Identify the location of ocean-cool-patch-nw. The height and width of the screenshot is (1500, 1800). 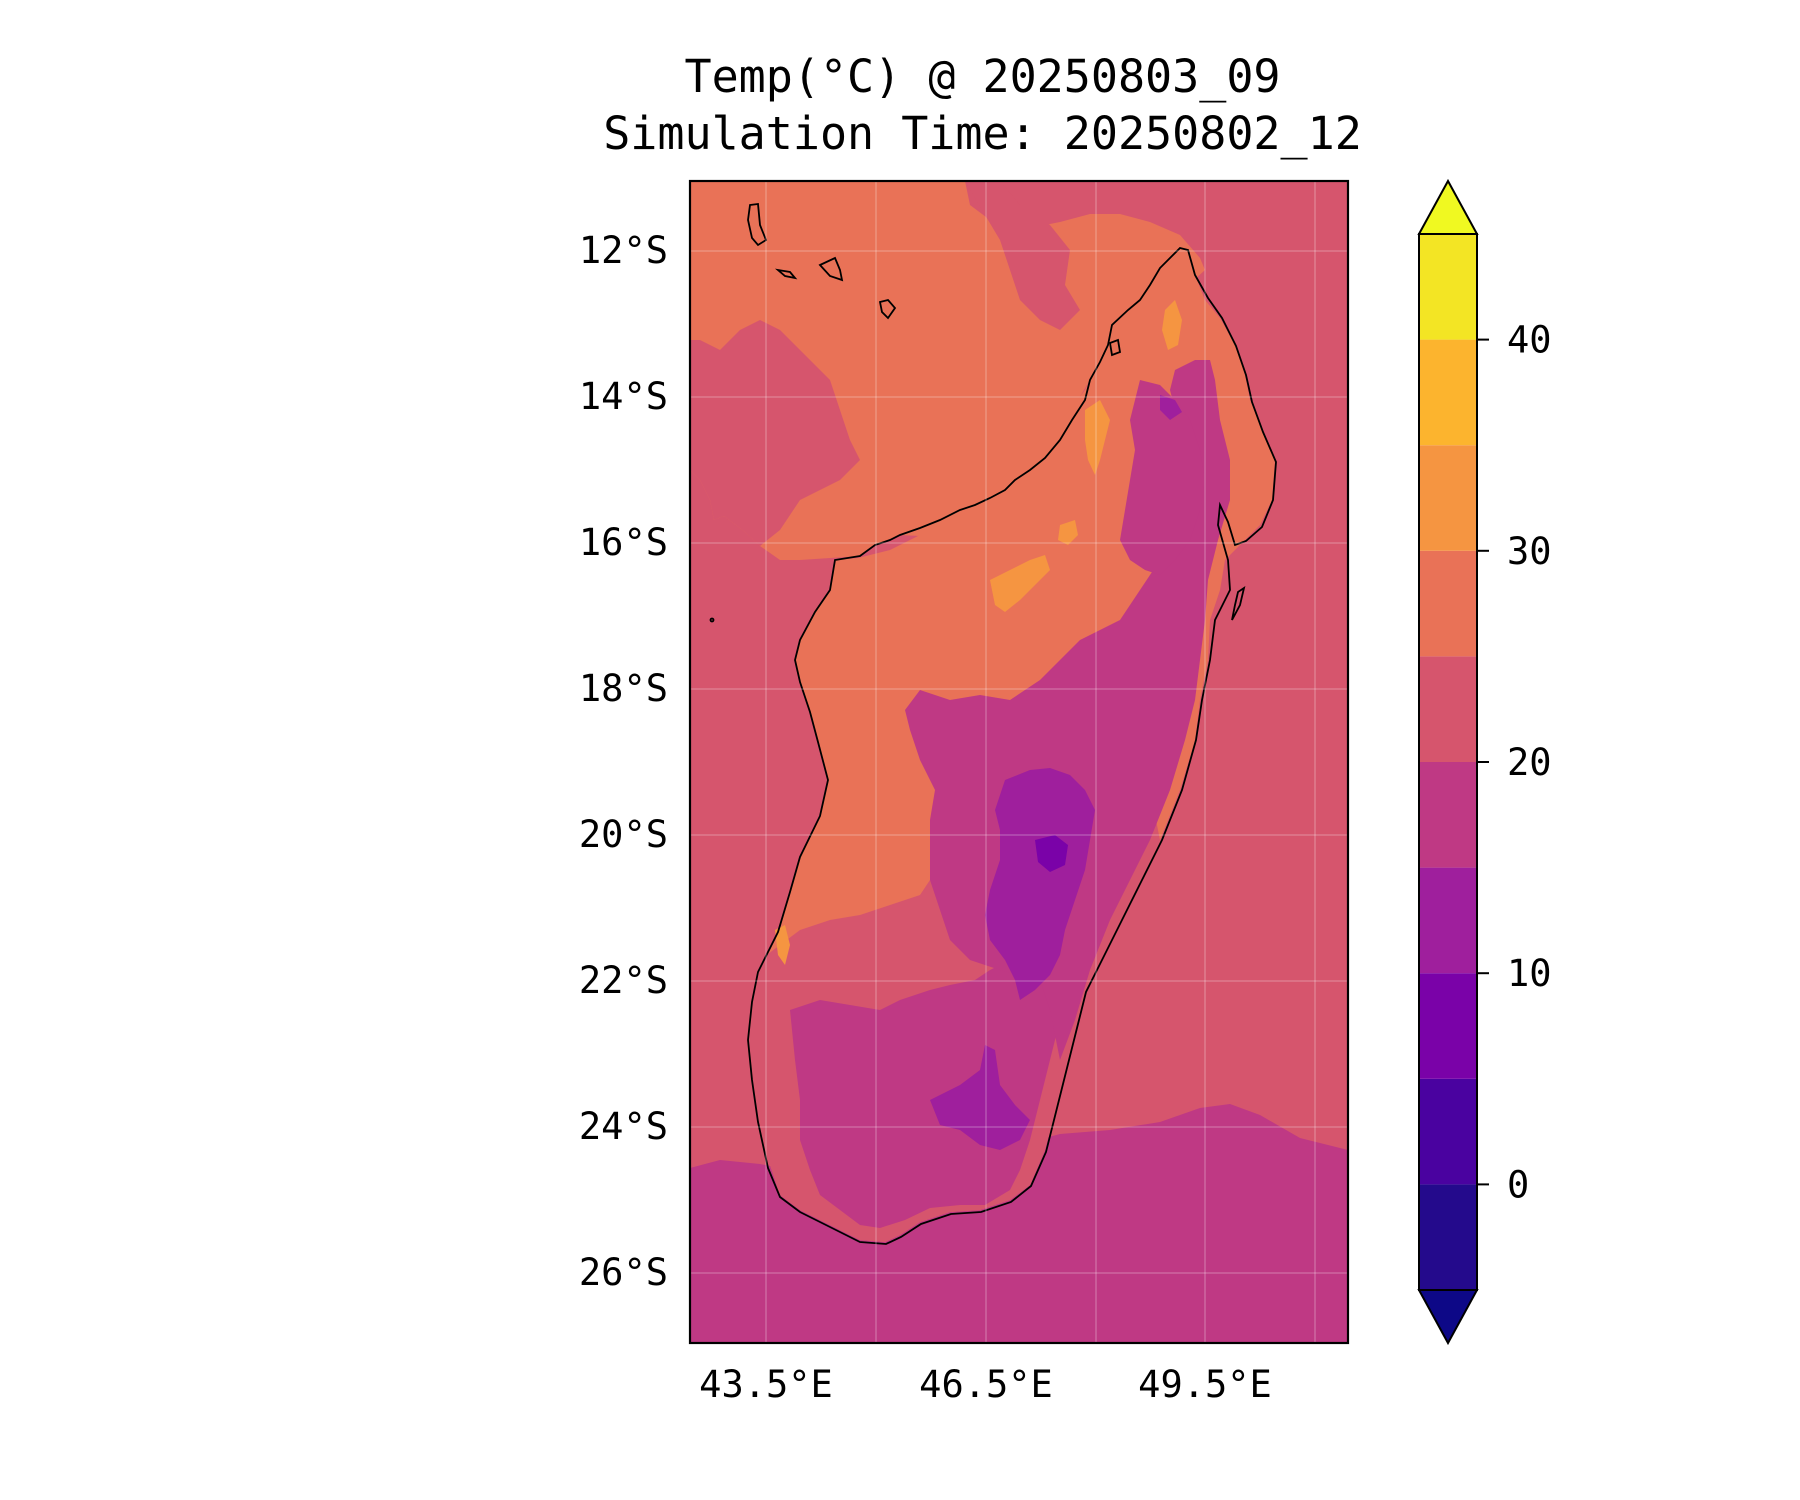
(1022, 255).